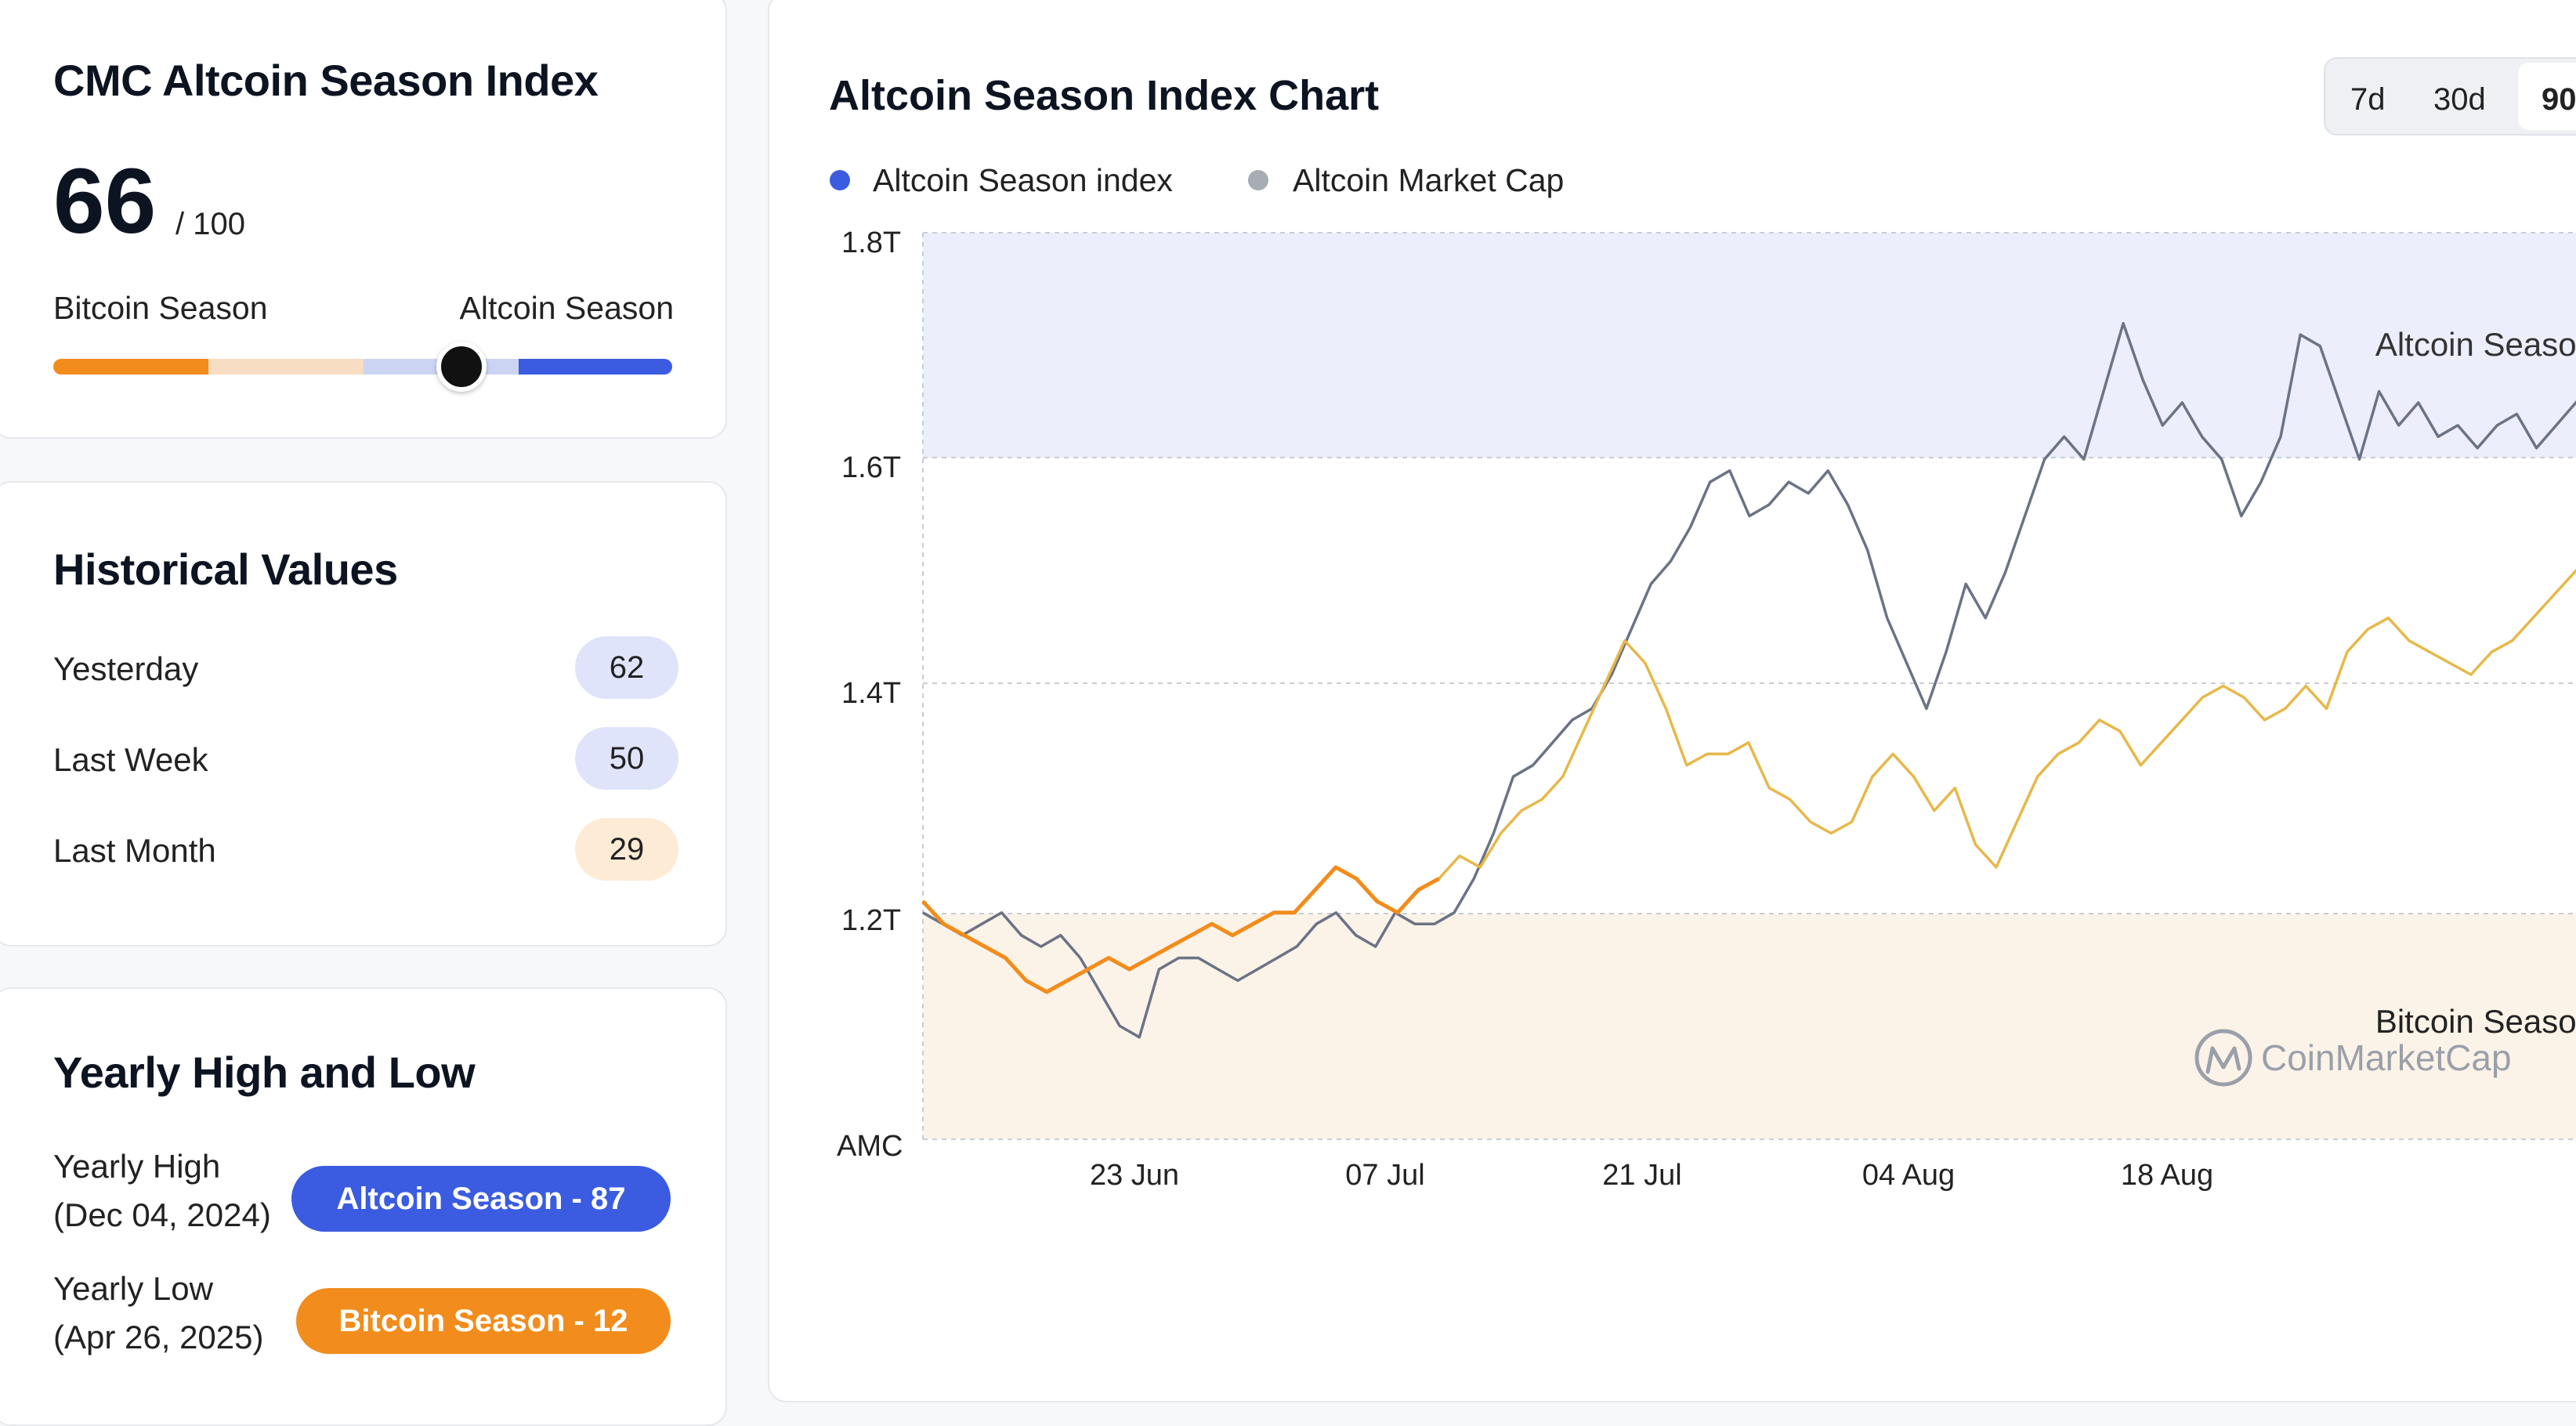 The image size is (2576, 1426). What do you see at coordinates (1908, 1175) in the screenshot?
I see `x-tick-04-aug: 04 Aug` at bounding box center [1908, 1175].